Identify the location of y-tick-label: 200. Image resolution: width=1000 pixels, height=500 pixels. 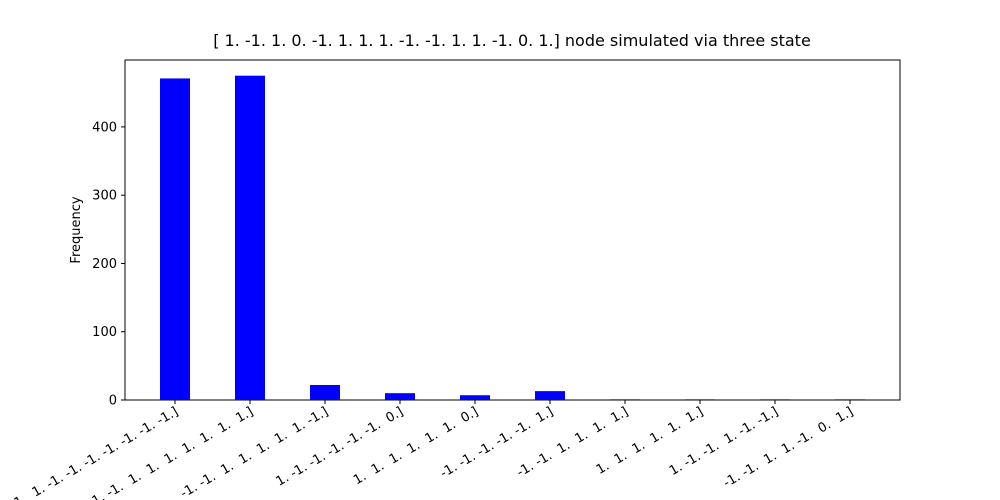
(104, 264).